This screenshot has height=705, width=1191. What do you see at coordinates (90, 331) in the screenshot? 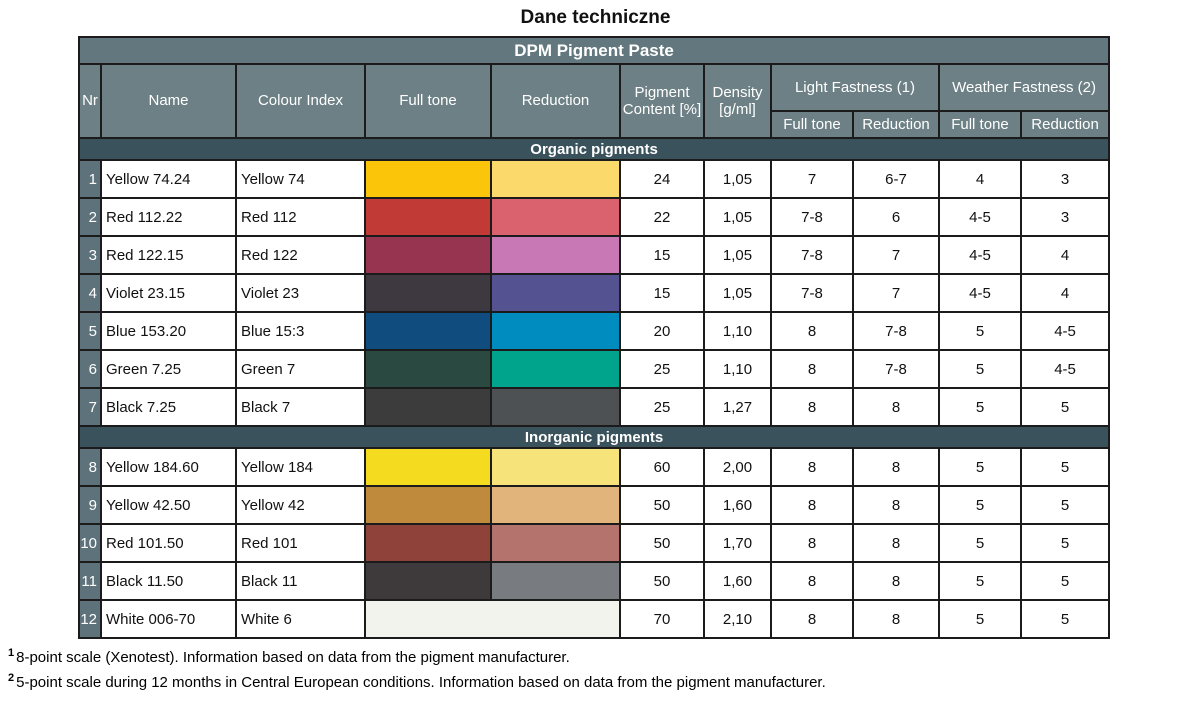
I see `row-number-cell: 5` at bounding box center [90, 331].